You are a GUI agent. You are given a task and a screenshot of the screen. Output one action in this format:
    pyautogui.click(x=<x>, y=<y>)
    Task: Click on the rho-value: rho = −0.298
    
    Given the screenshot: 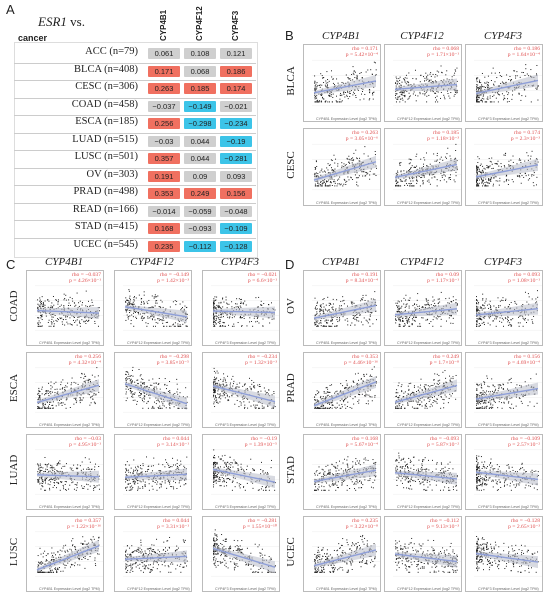 What is the action you would take?
    pyautogui.click(x=174, y=357)
    